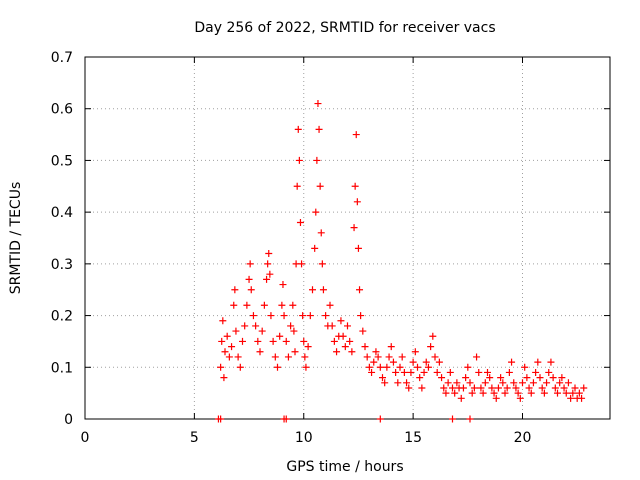 This screenshot has width=640, height=480. What do you see at coordinates (85, 438) in the screenshot?
I see `x-tick-label: 0` at bounding box center [85, 438].